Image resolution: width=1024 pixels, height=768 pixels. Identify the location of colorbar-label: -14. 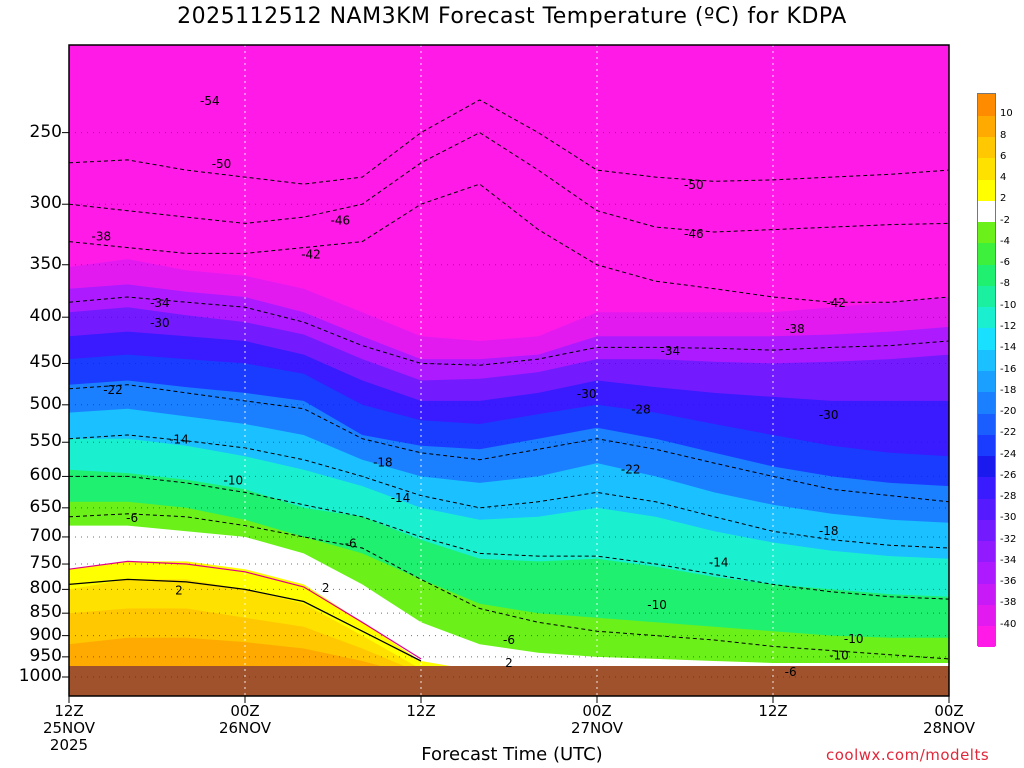
(1008, 348).